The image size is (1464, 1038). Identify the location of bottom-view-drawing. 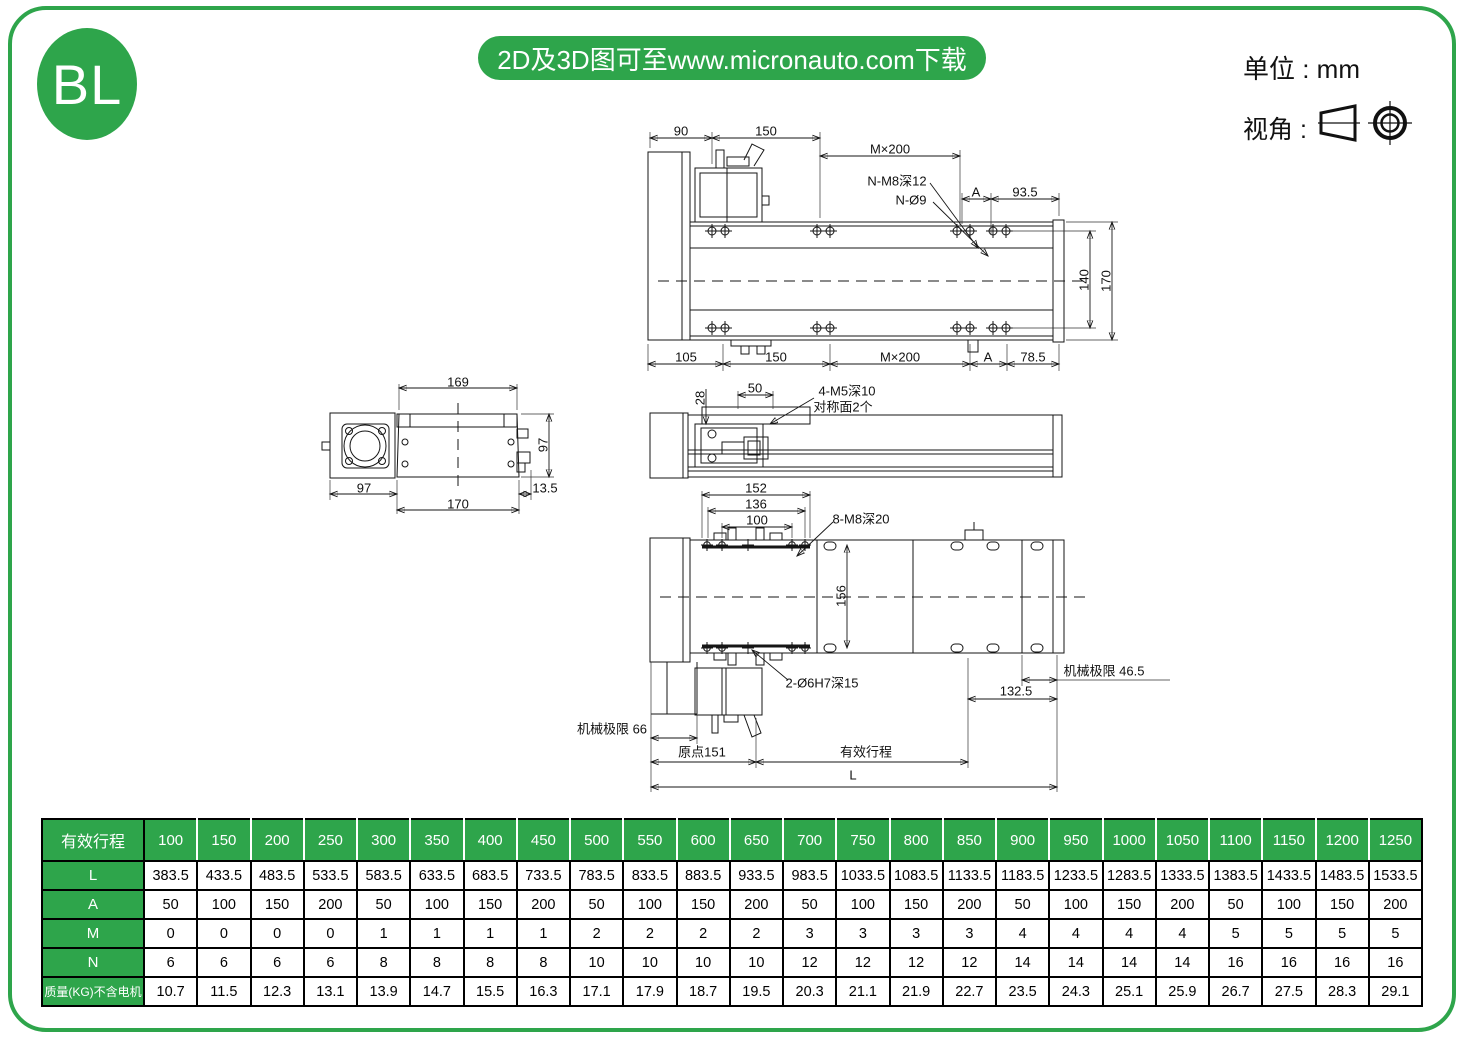
(909, 641).